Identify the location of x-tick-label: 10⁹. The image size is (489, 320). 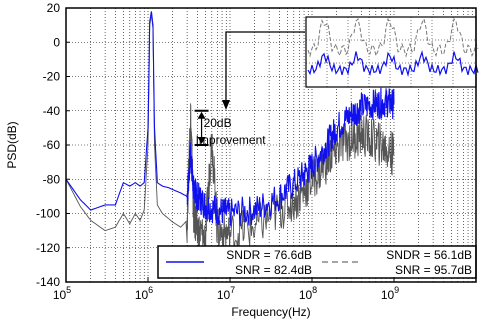
(390, 293).